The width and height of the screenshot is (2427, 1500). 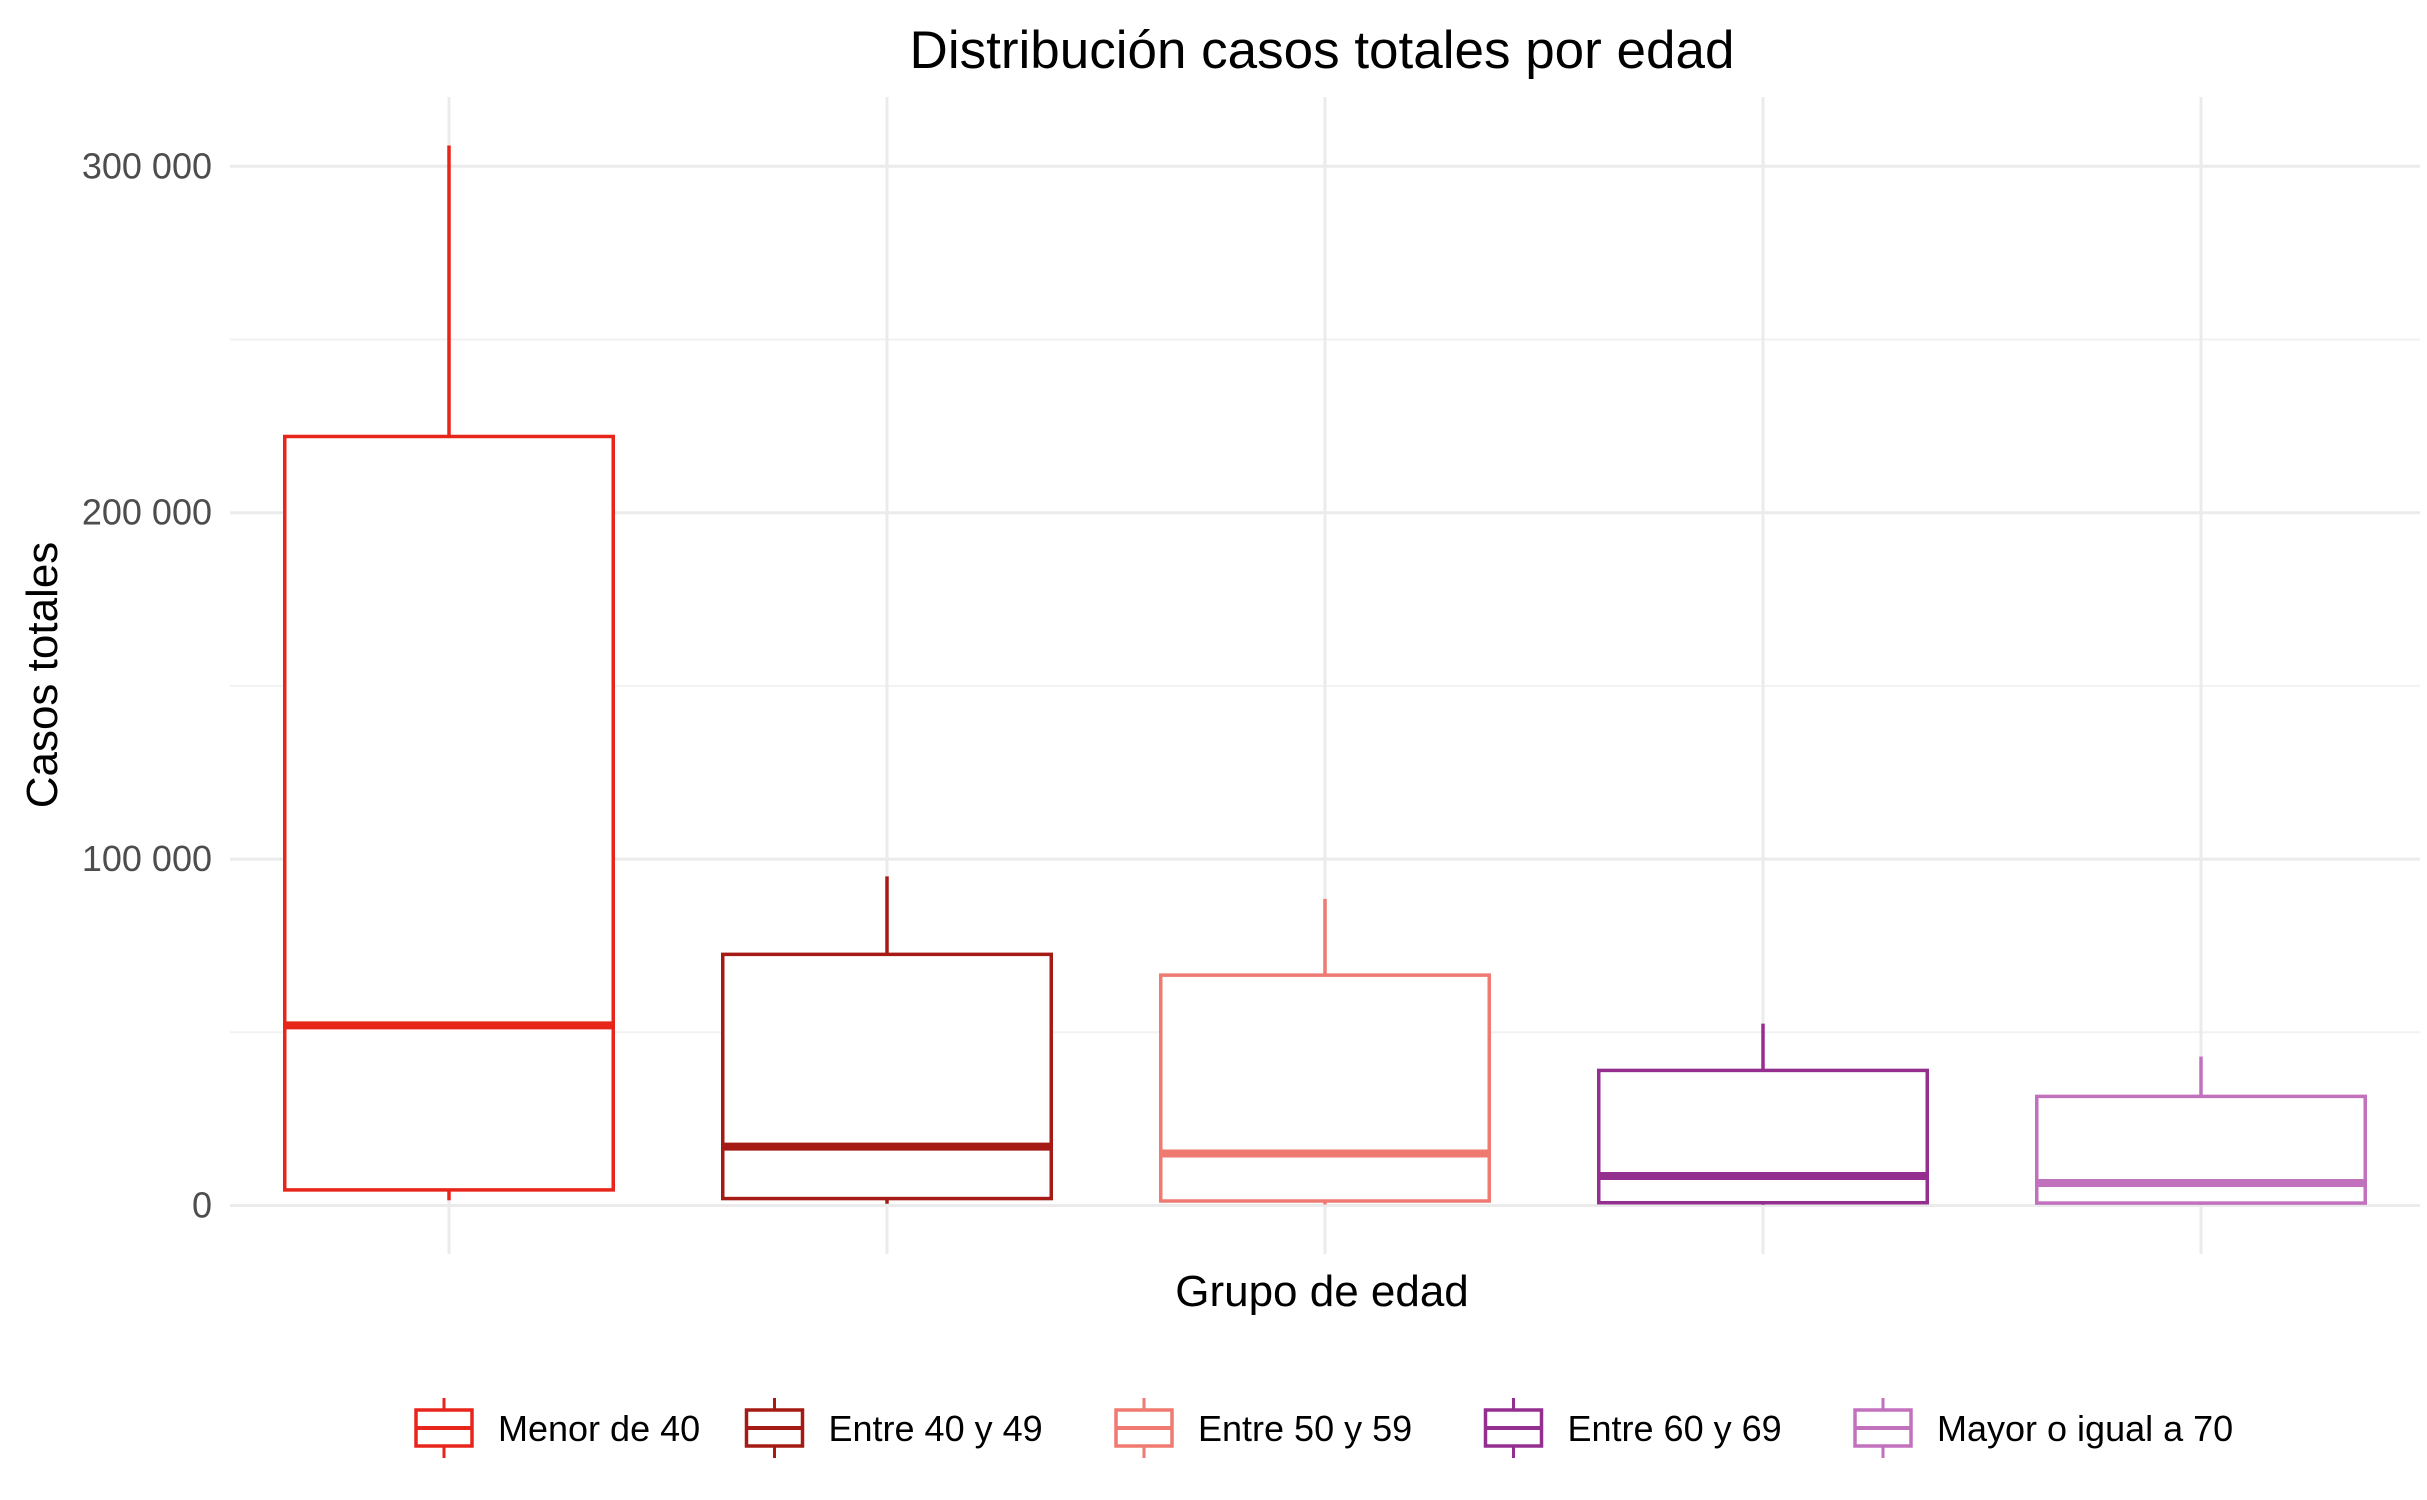 I want to click on legend-label: Menor de 40, so click(x=599, y=1428).